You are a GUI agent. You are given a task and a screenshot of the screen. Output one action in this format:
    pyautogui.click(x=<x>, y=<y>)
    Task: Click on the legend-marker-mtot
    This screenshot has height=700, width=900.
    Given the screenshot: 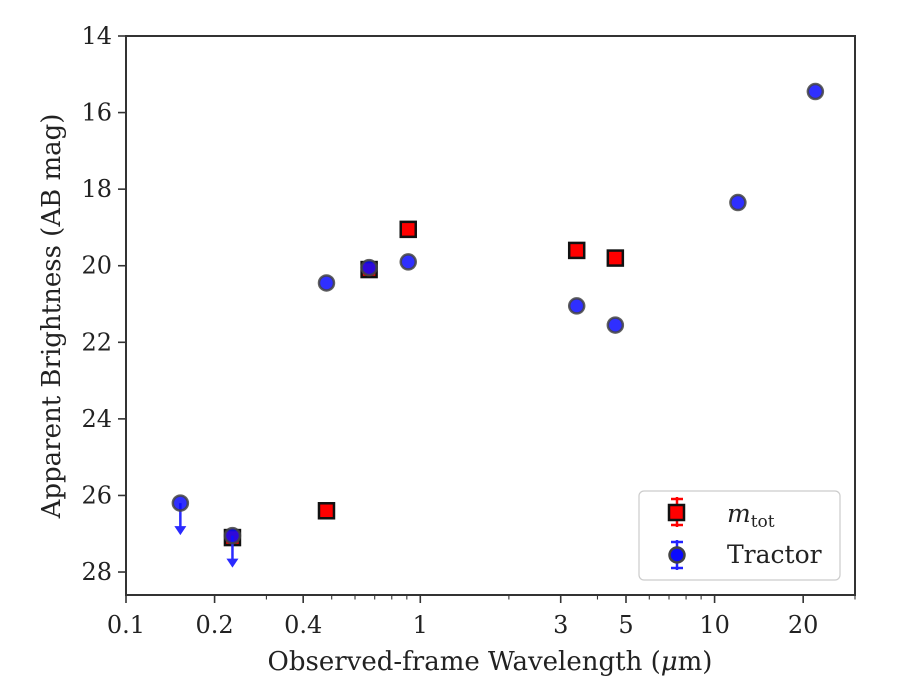 What is the action you would take?
    pyautogui.click(x=676, y=512)
    